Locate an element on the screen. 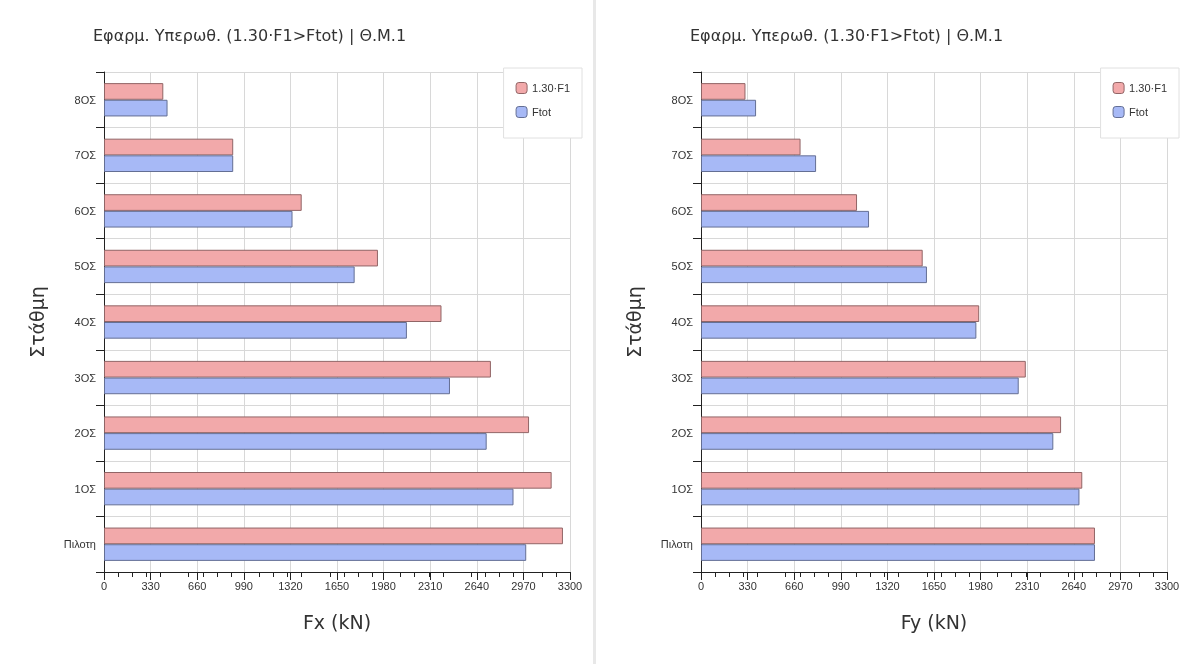  x-axis-title: Fy (kN) is located at coordinates (934, 621).